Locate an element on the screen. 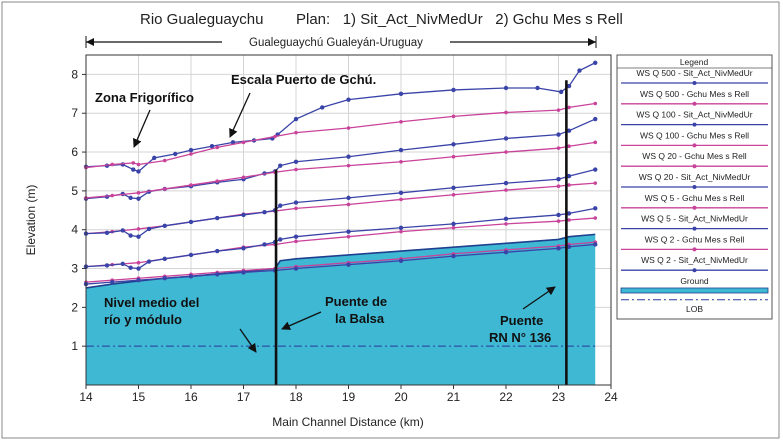 The image size is (783, 441). x-tick-label: 18 is located at coordinates (296, 397).